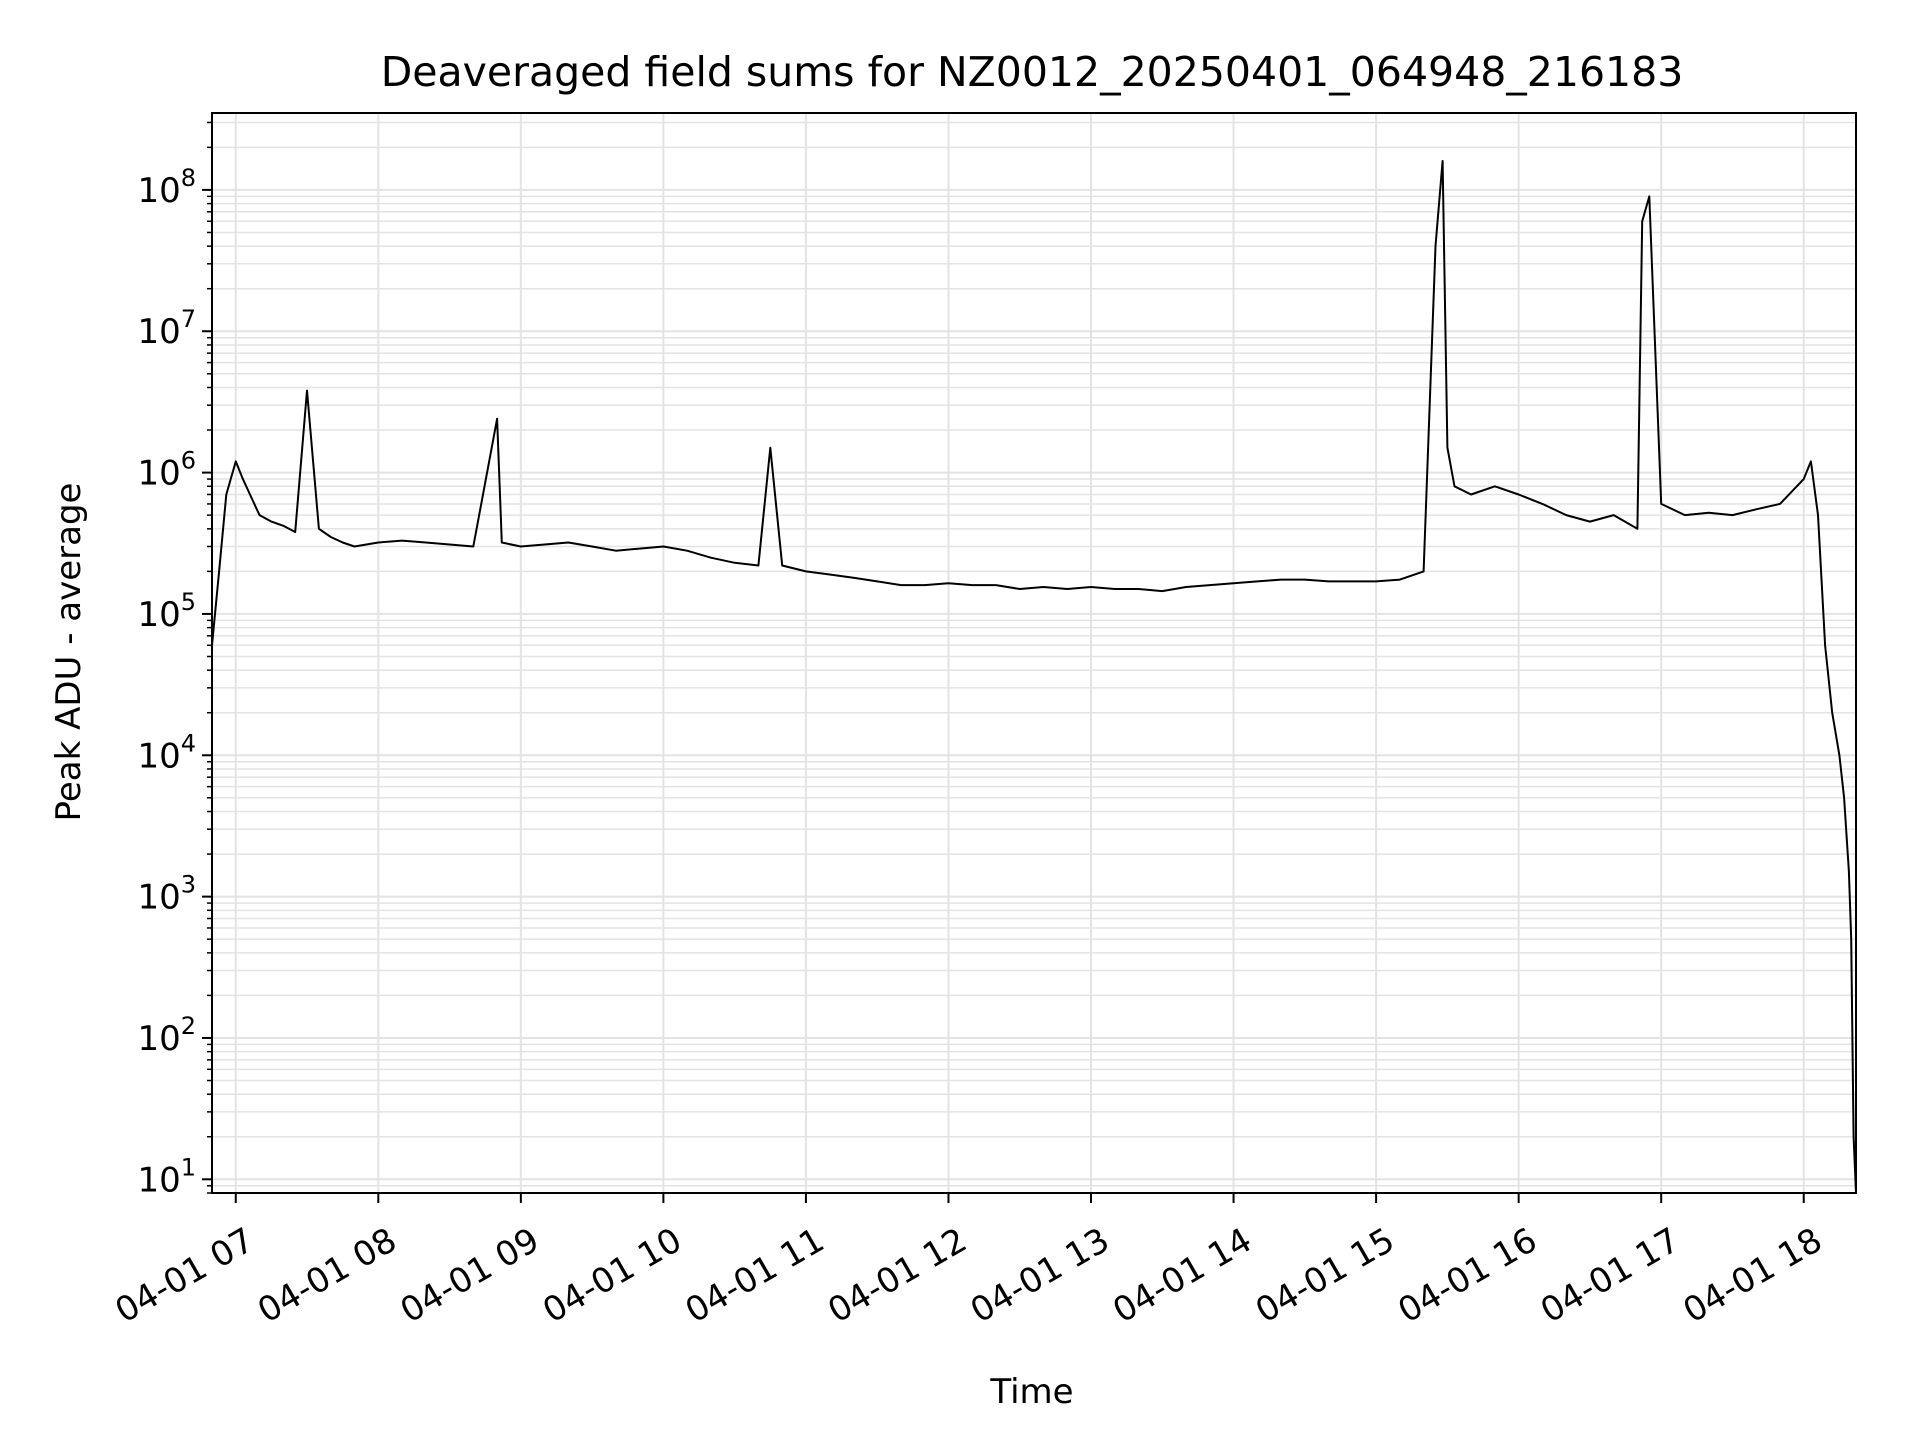  I want to click on x-tick-label: 04-01 09, so click(470, 1275).